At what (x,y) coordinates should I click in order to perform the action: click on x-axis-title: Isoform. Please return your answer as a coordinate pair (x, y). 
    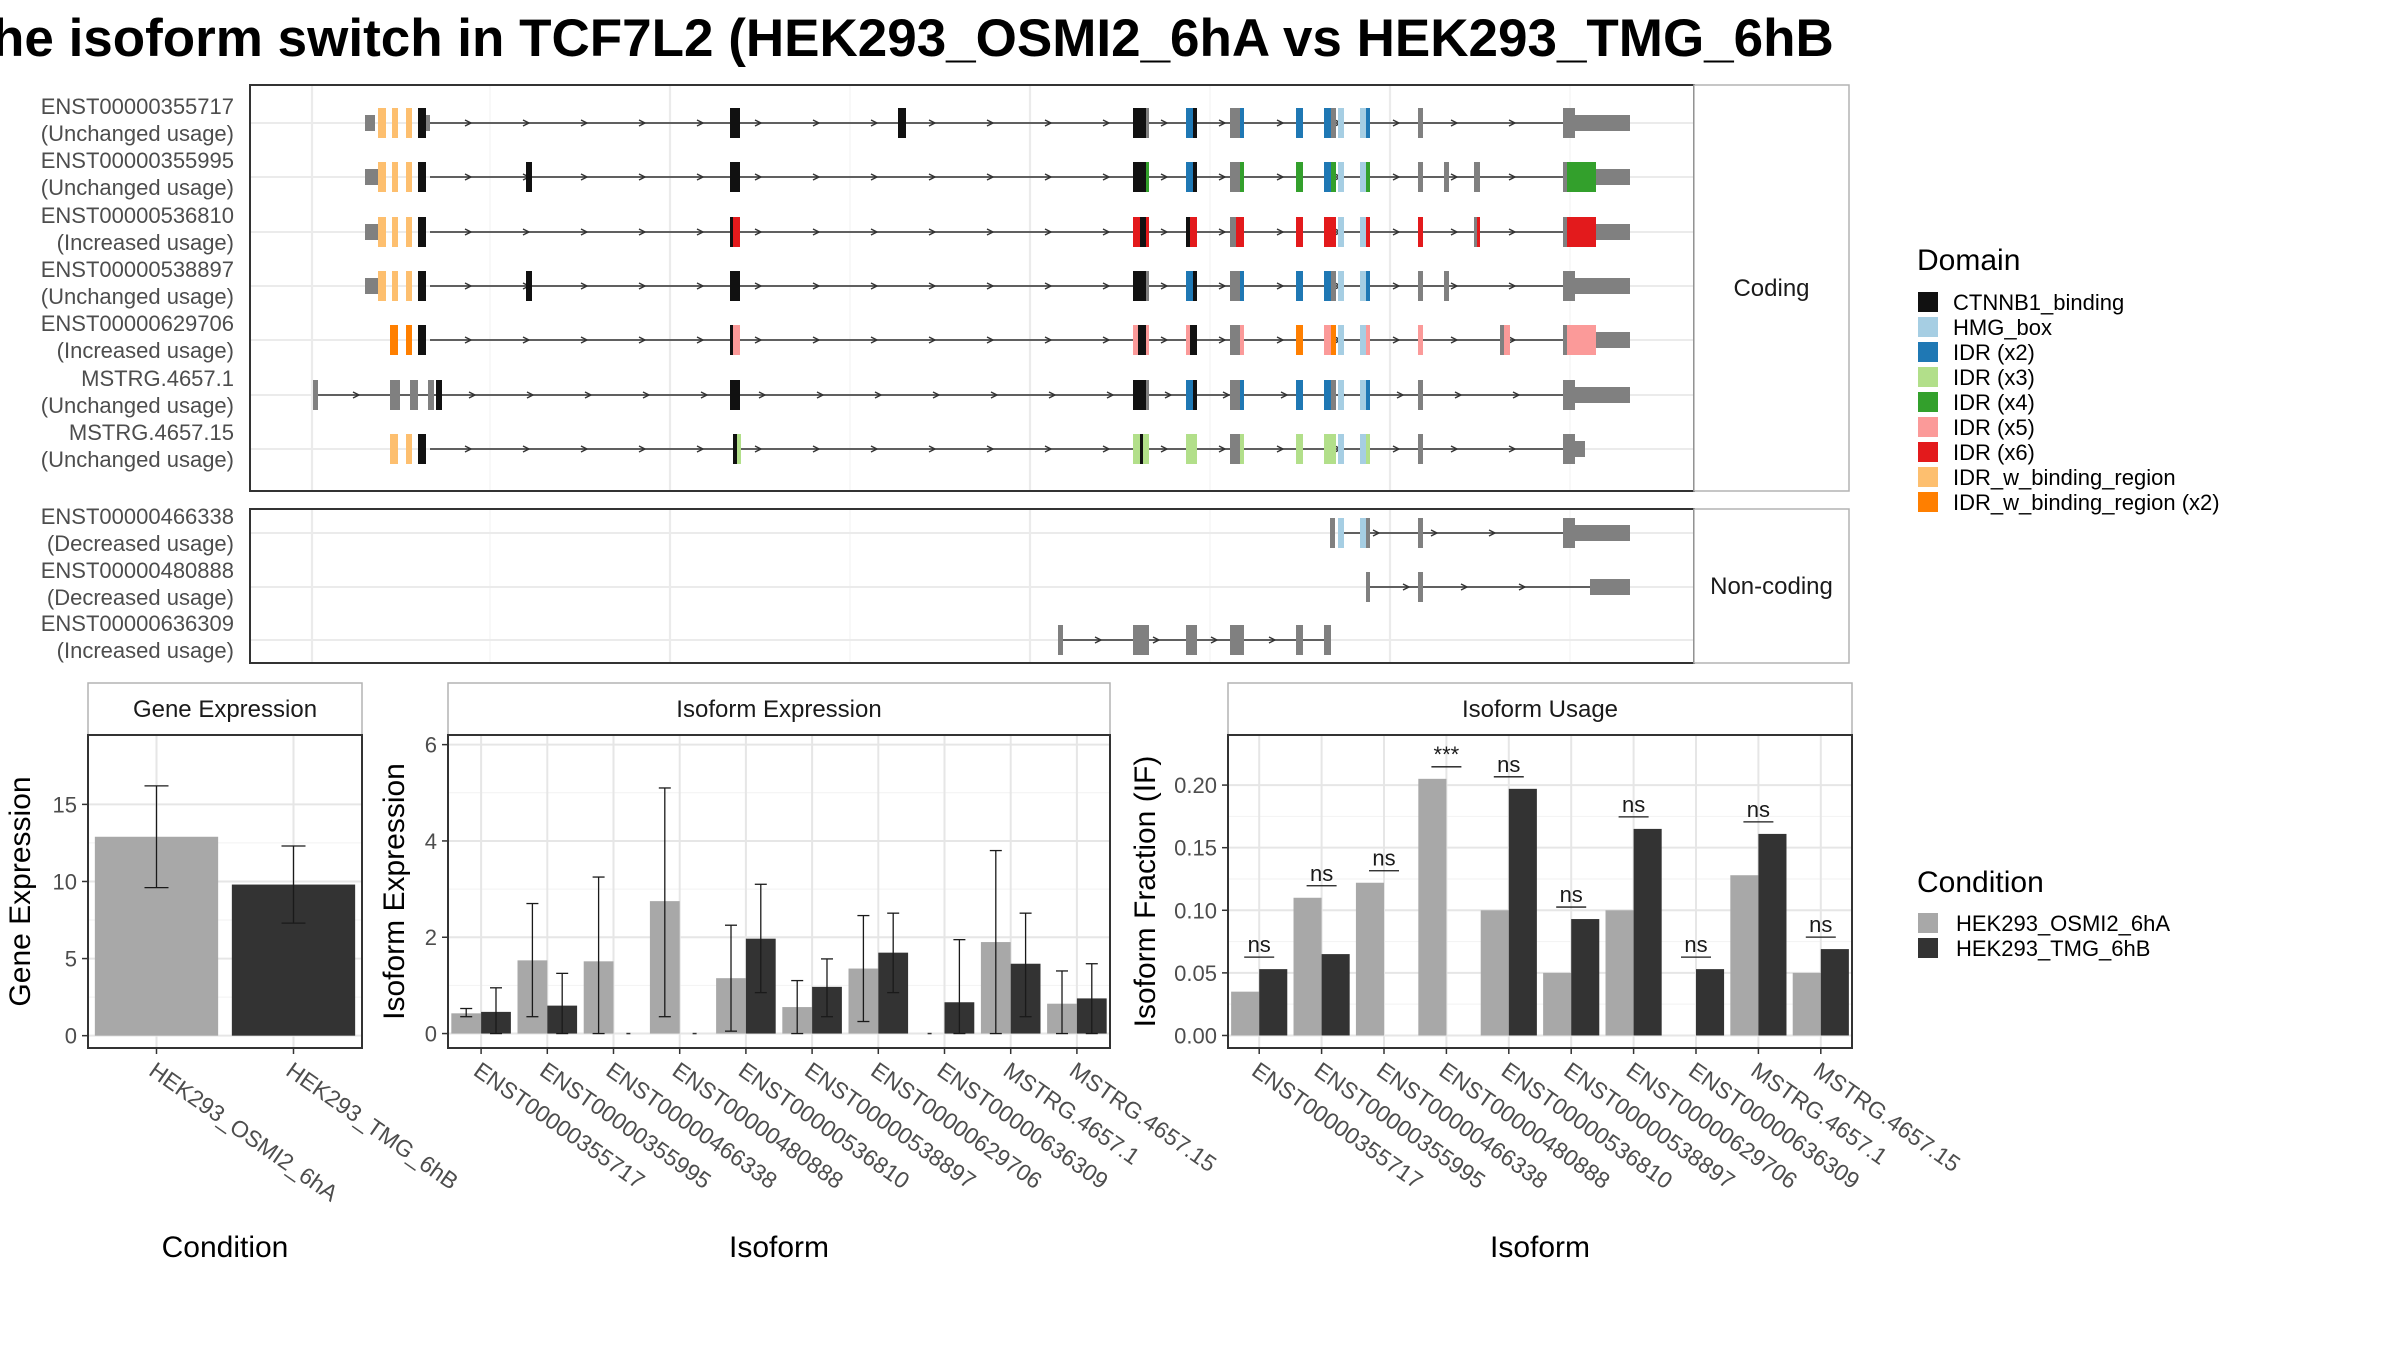
    Looking at the image, I should click on (1540, 1247).